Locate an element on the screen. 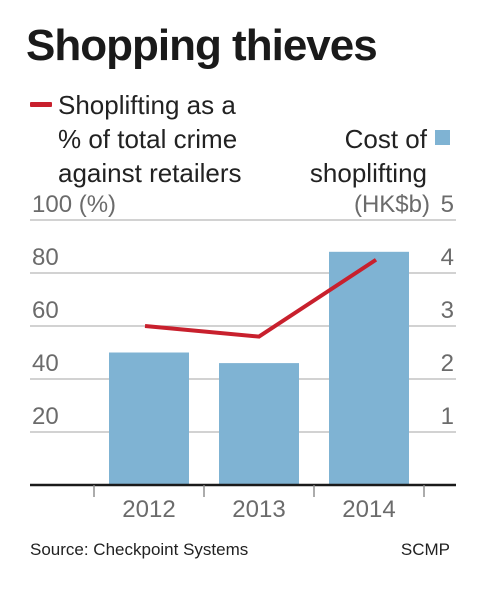 Image resolution: width=486 pixels, height=590 pixels. right-tick-label: 1 is located at coordinates (447, 416).